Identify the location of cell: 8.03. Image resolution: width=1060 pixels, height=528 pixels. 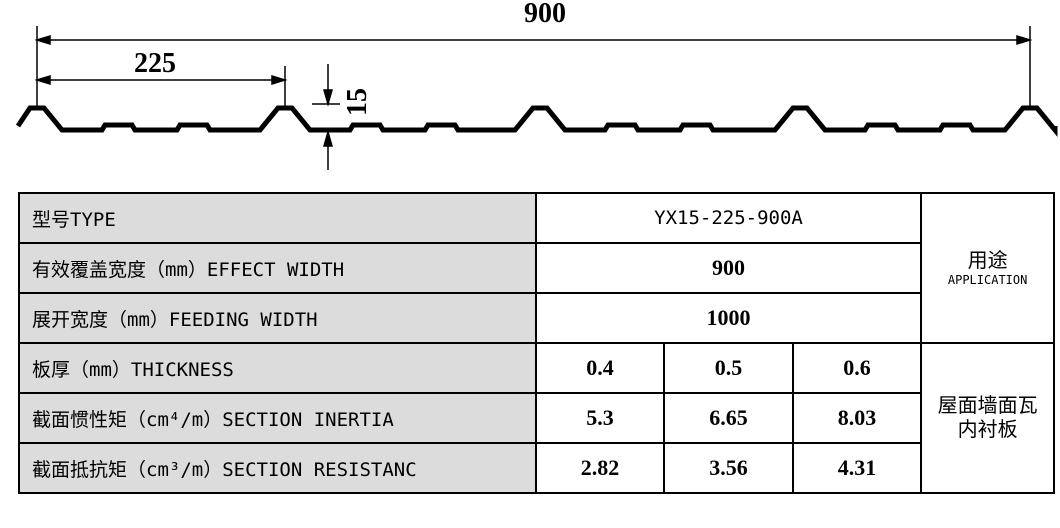
(857, 418).